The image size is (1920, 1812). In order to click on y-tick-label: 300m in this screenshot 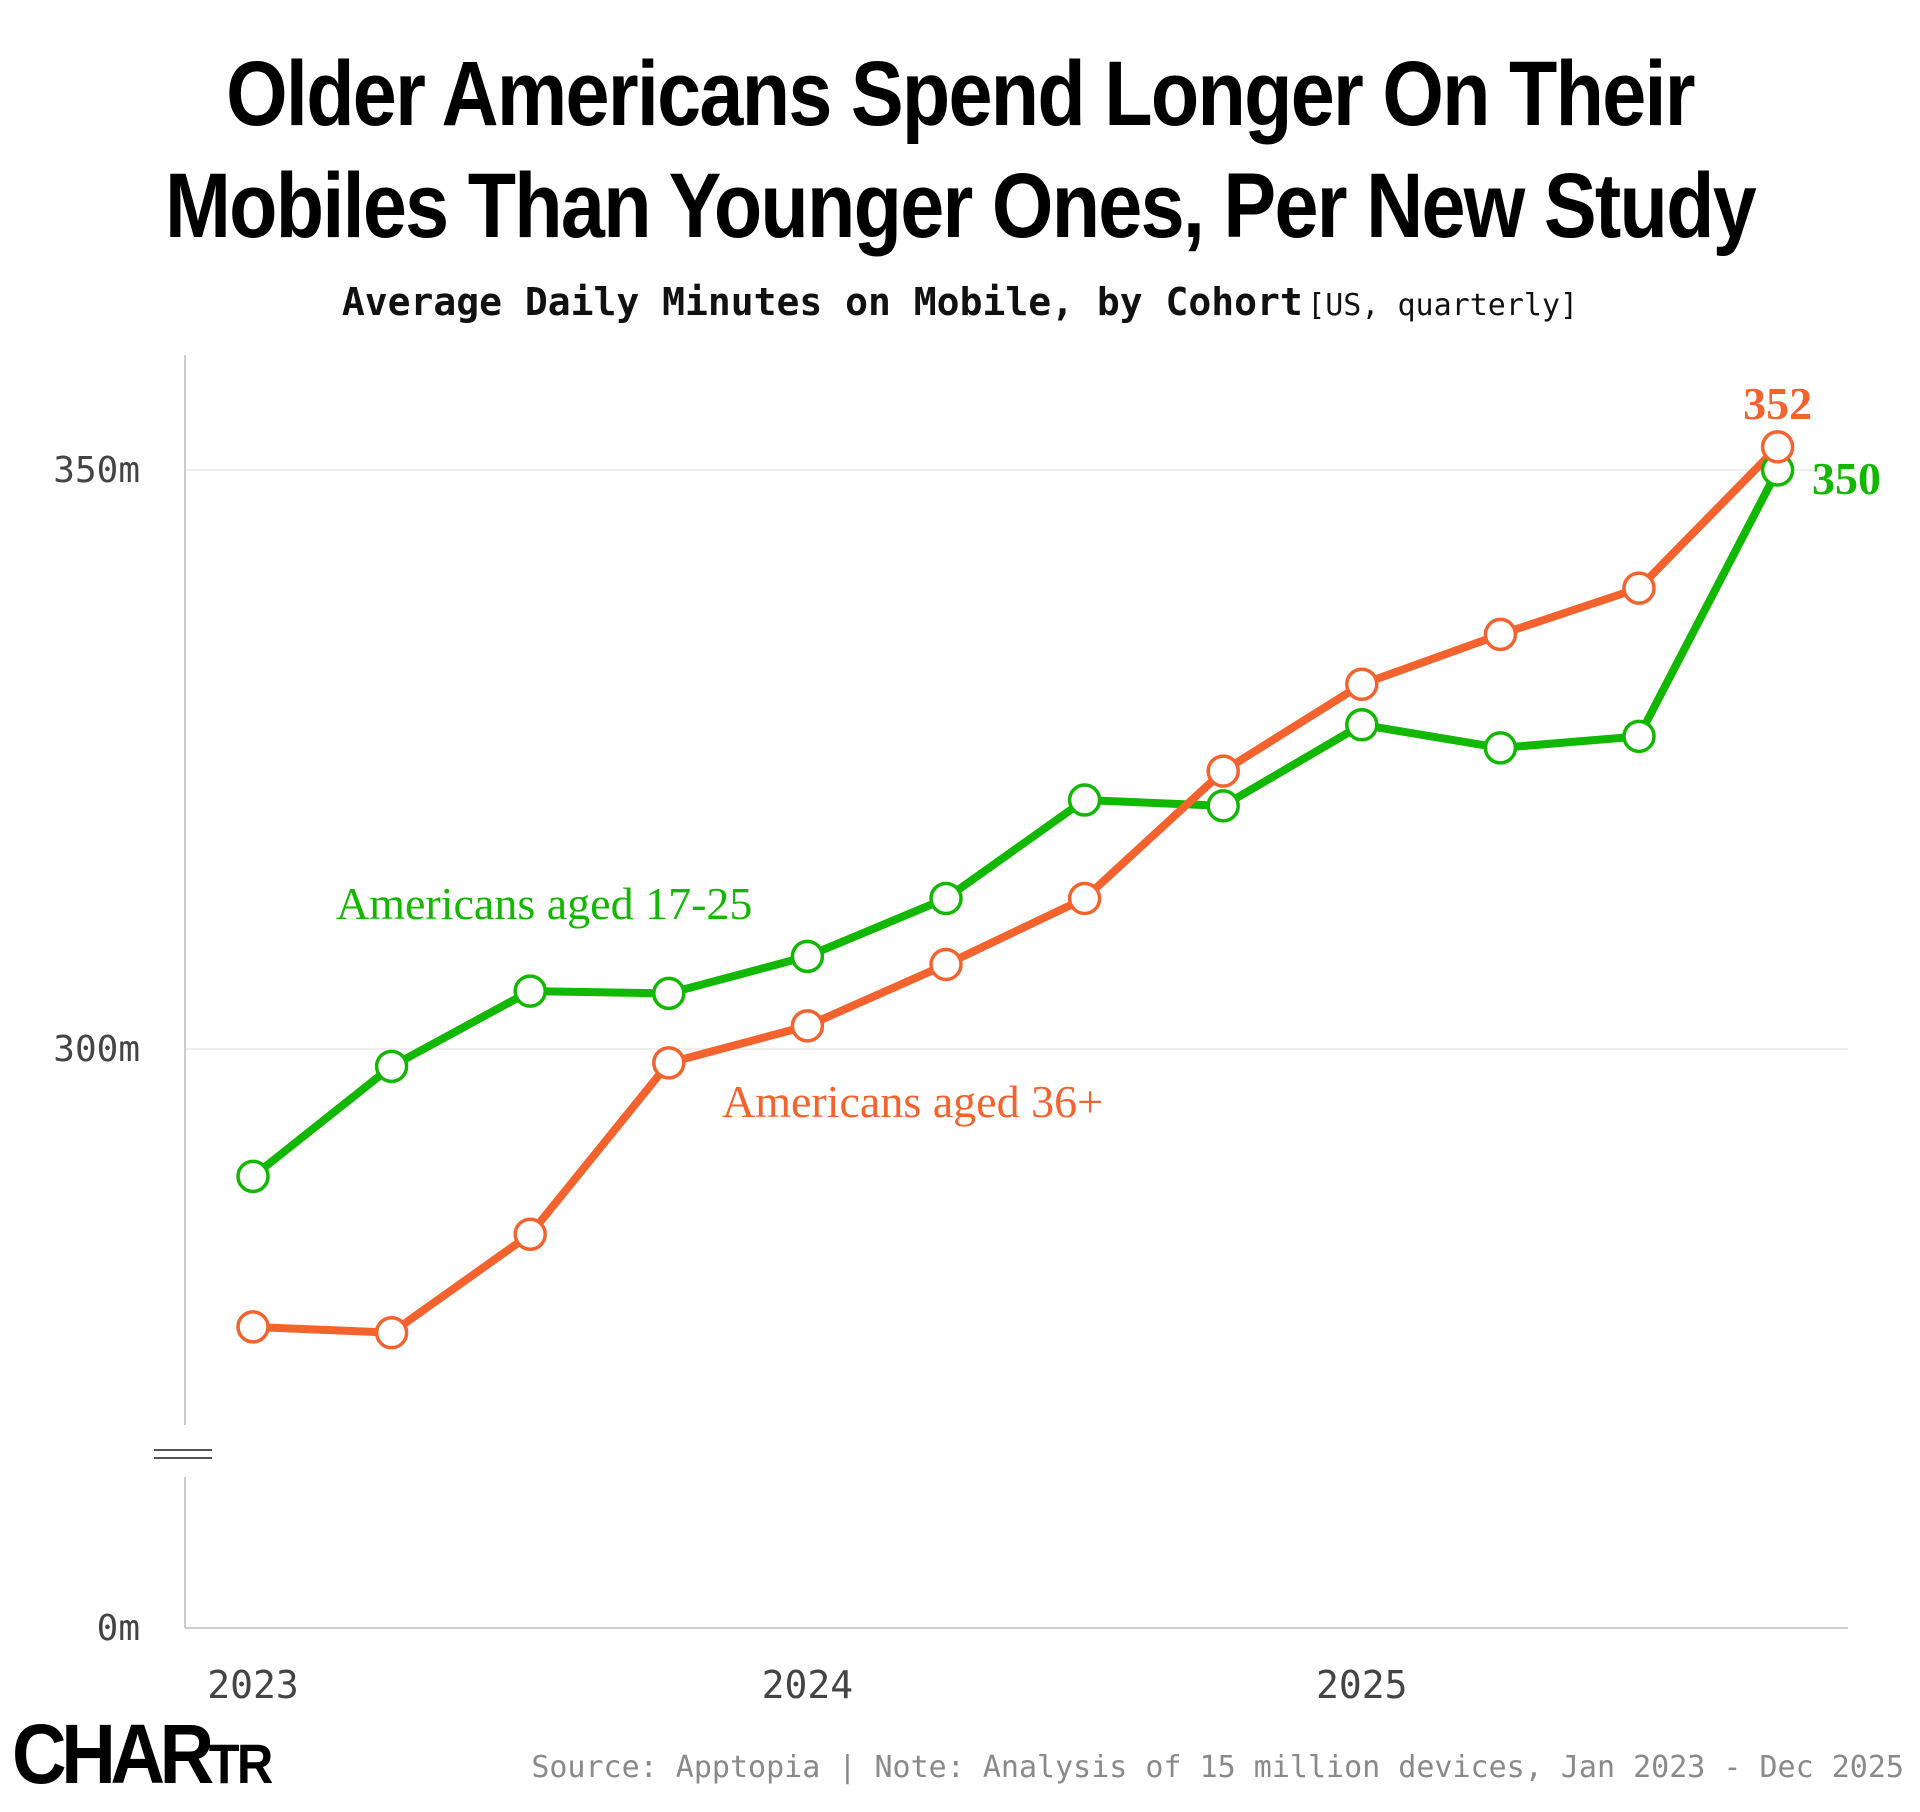, I will do `click(96, 1049)`.